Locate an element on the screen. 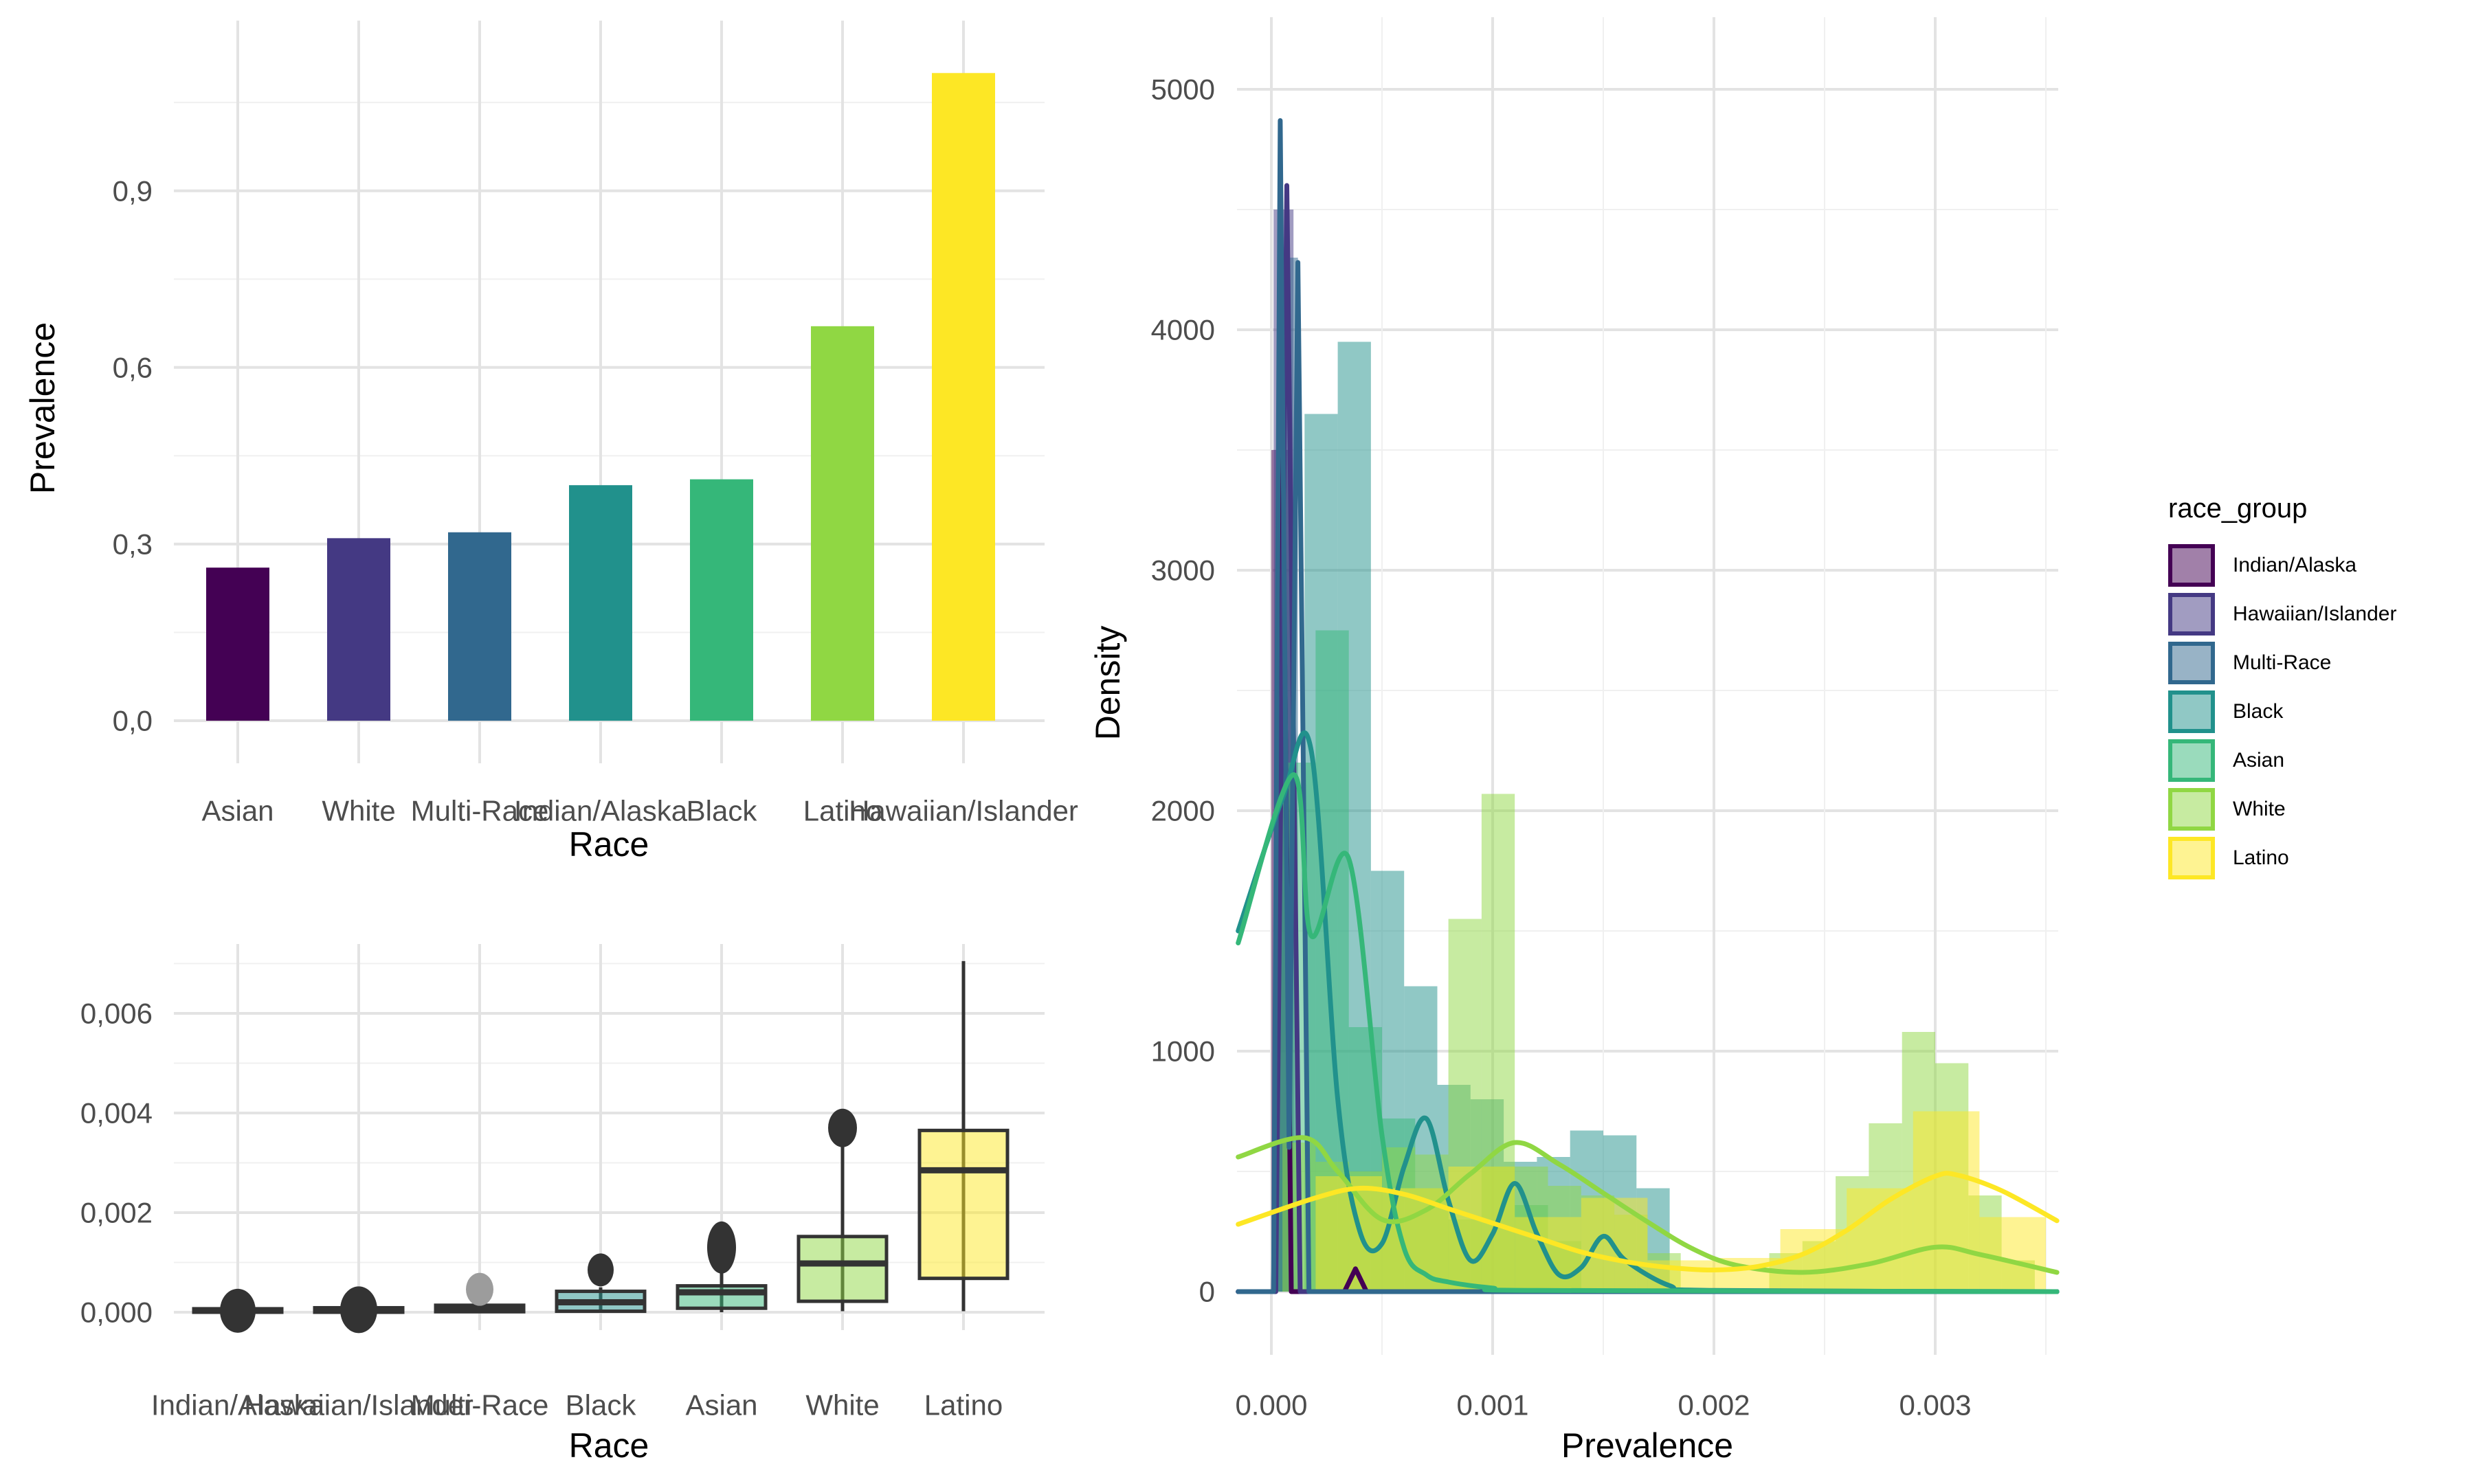 The image size is (2474, 1484). box-y-tick-label: 0,002 is located at coordinates (116, 1213).